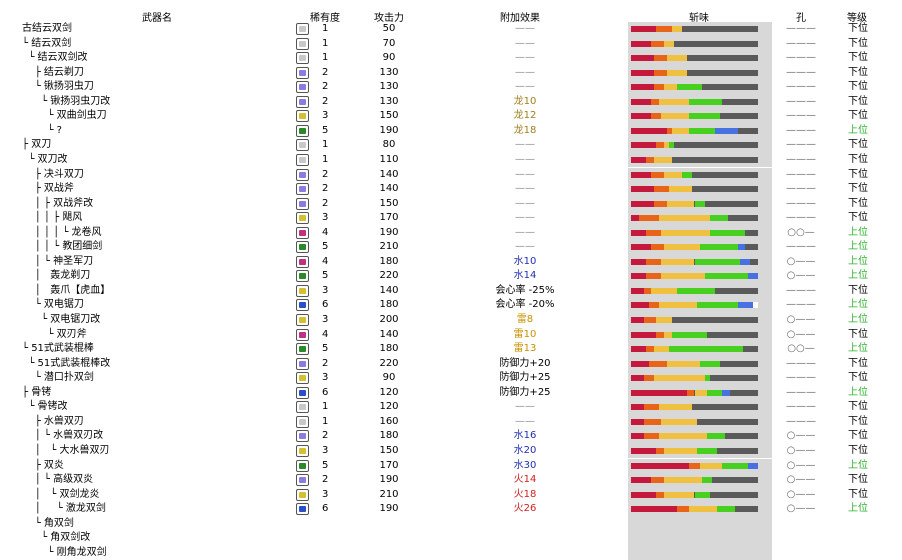  What do you see at coordinates (525, 436) in the screenshot?
I see `effect-value: 水16` at bounding box center [525, 436].